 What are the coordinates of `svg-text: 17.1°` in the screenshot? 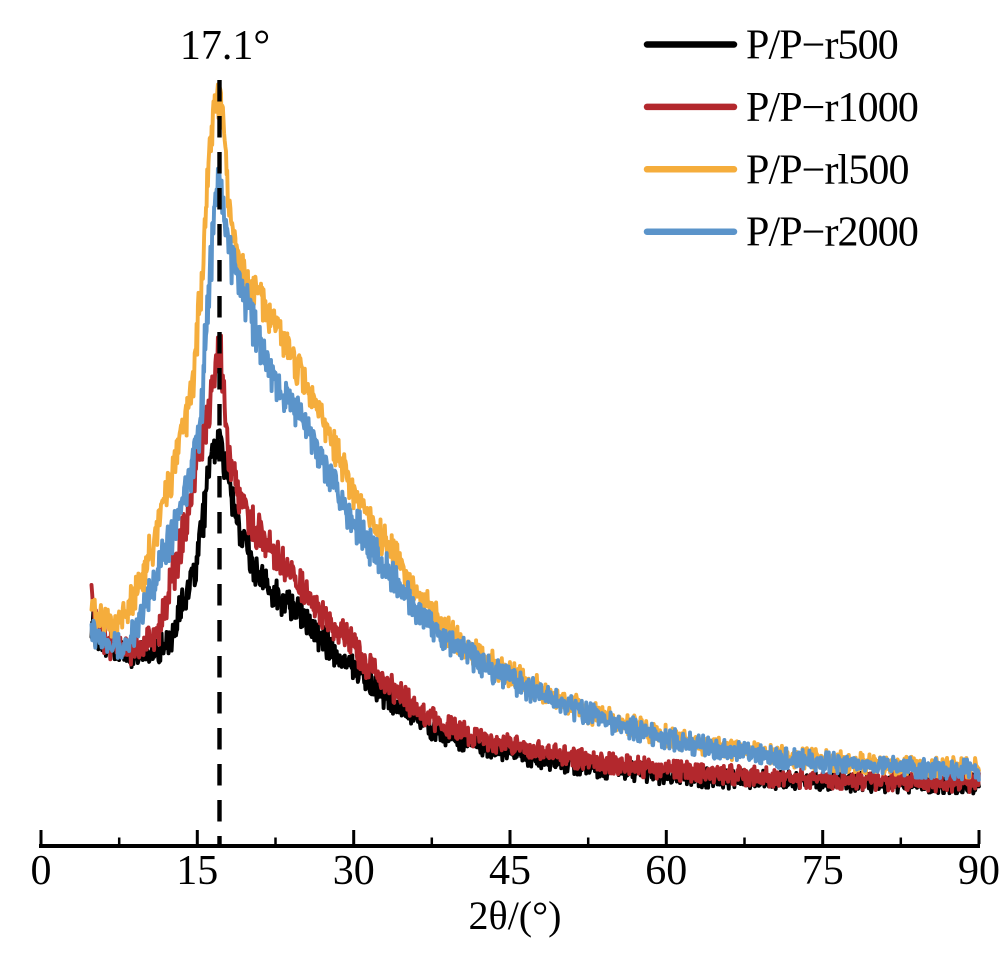 It's located at (225, 46).